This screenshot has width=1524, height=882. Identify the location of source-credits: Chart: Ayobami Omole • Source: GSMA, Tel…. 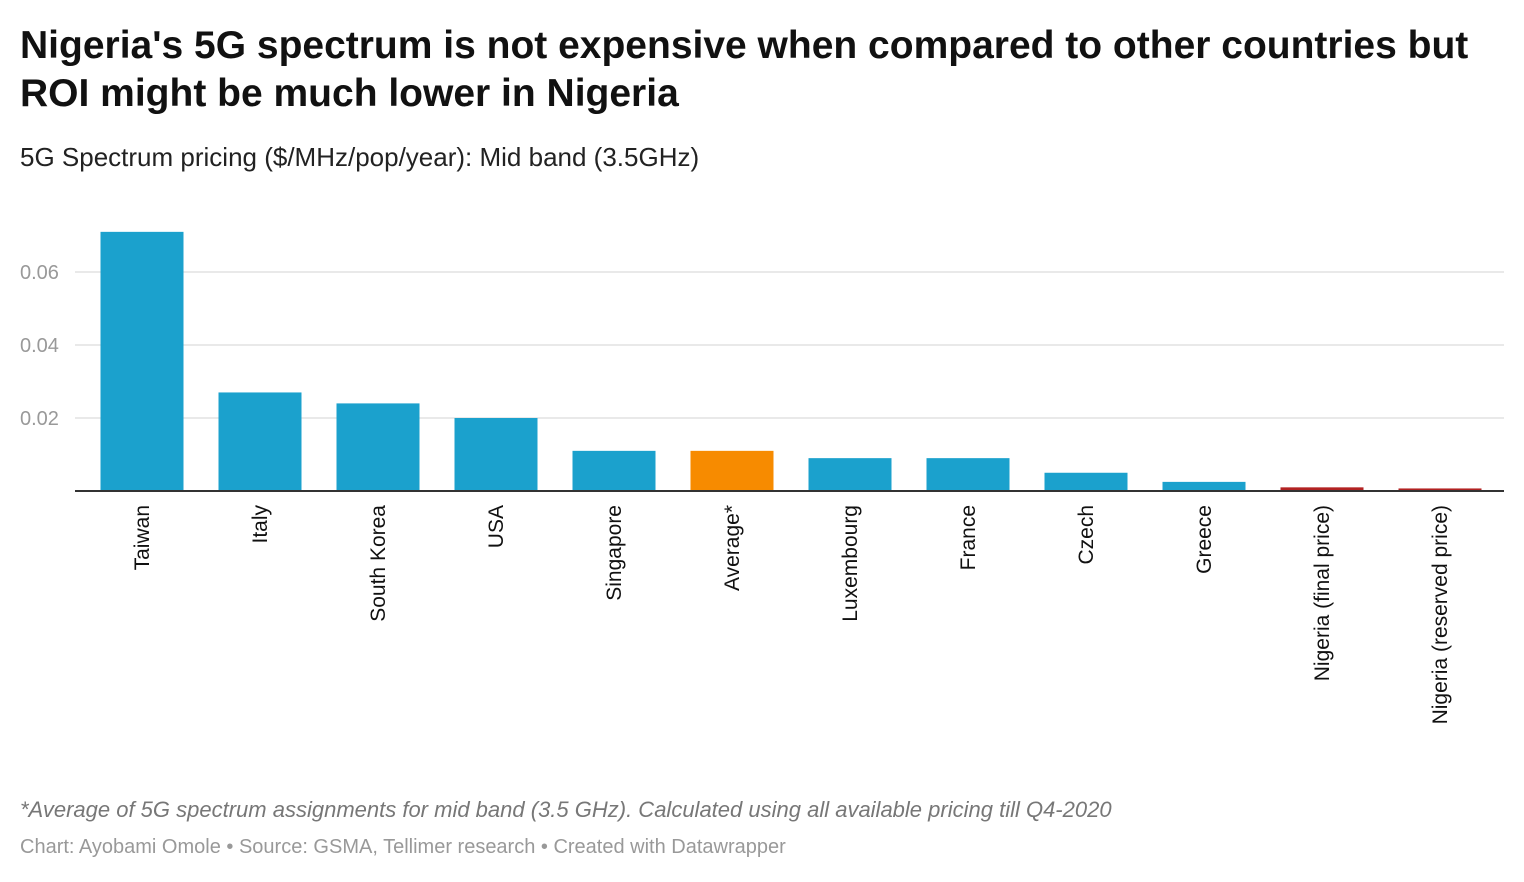
(403, 847).